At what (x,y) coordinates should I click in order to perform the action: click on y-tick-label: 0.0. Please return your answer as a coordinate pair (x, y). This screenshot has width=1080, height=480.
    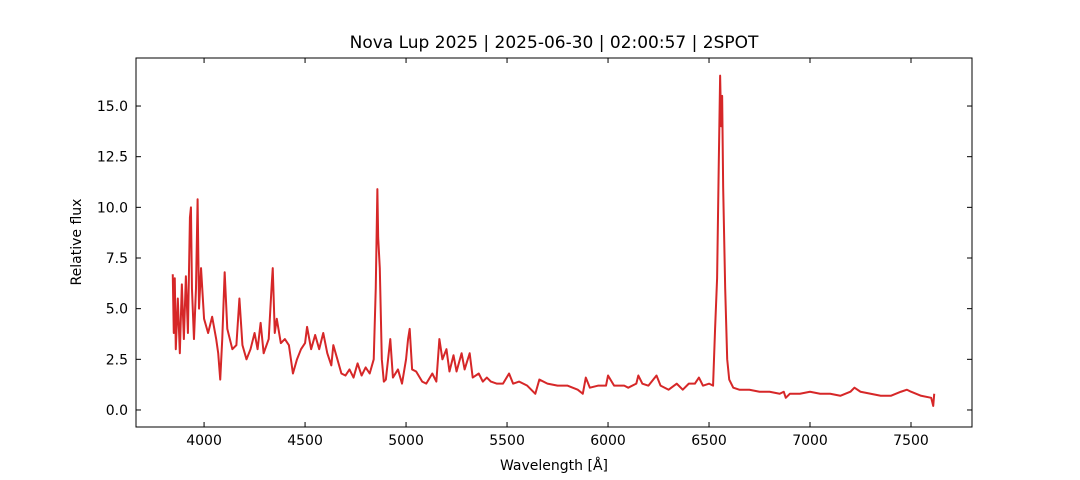
    Looking at the image, I should click on (117, 411).